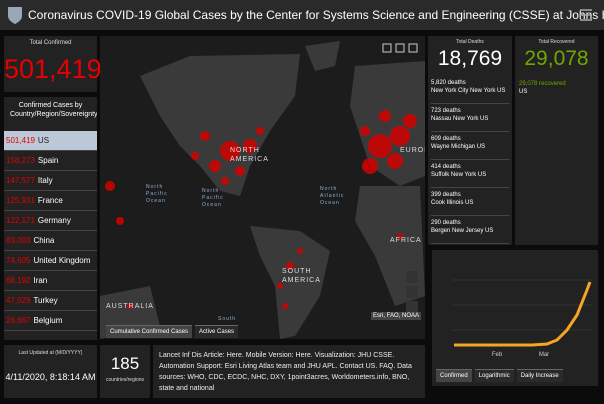 The height and width of the screenshot is (404, 604). I want to click on death-row: 399 deaths Cook Illinois US, so click(470, 202).